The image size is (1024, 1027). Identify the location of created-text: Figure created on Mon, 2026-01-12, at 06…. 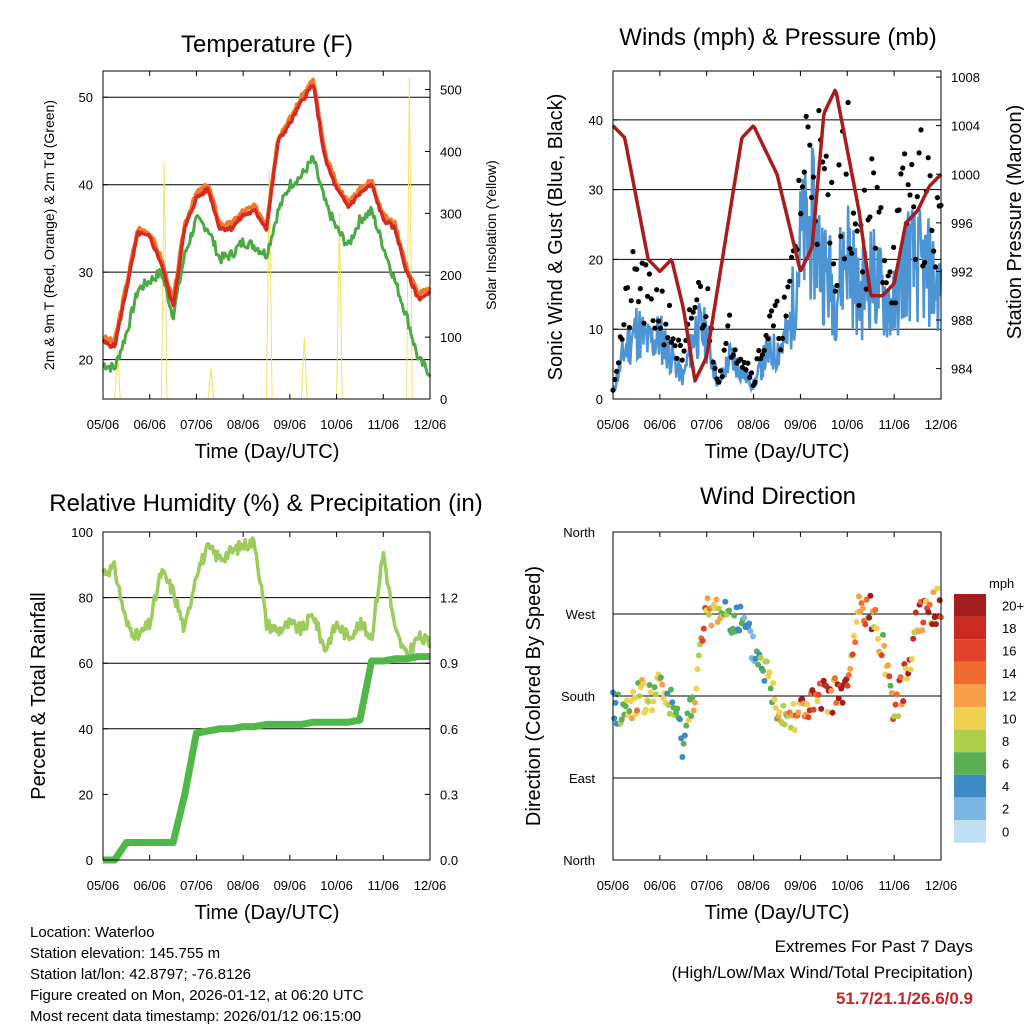
(197, 995).